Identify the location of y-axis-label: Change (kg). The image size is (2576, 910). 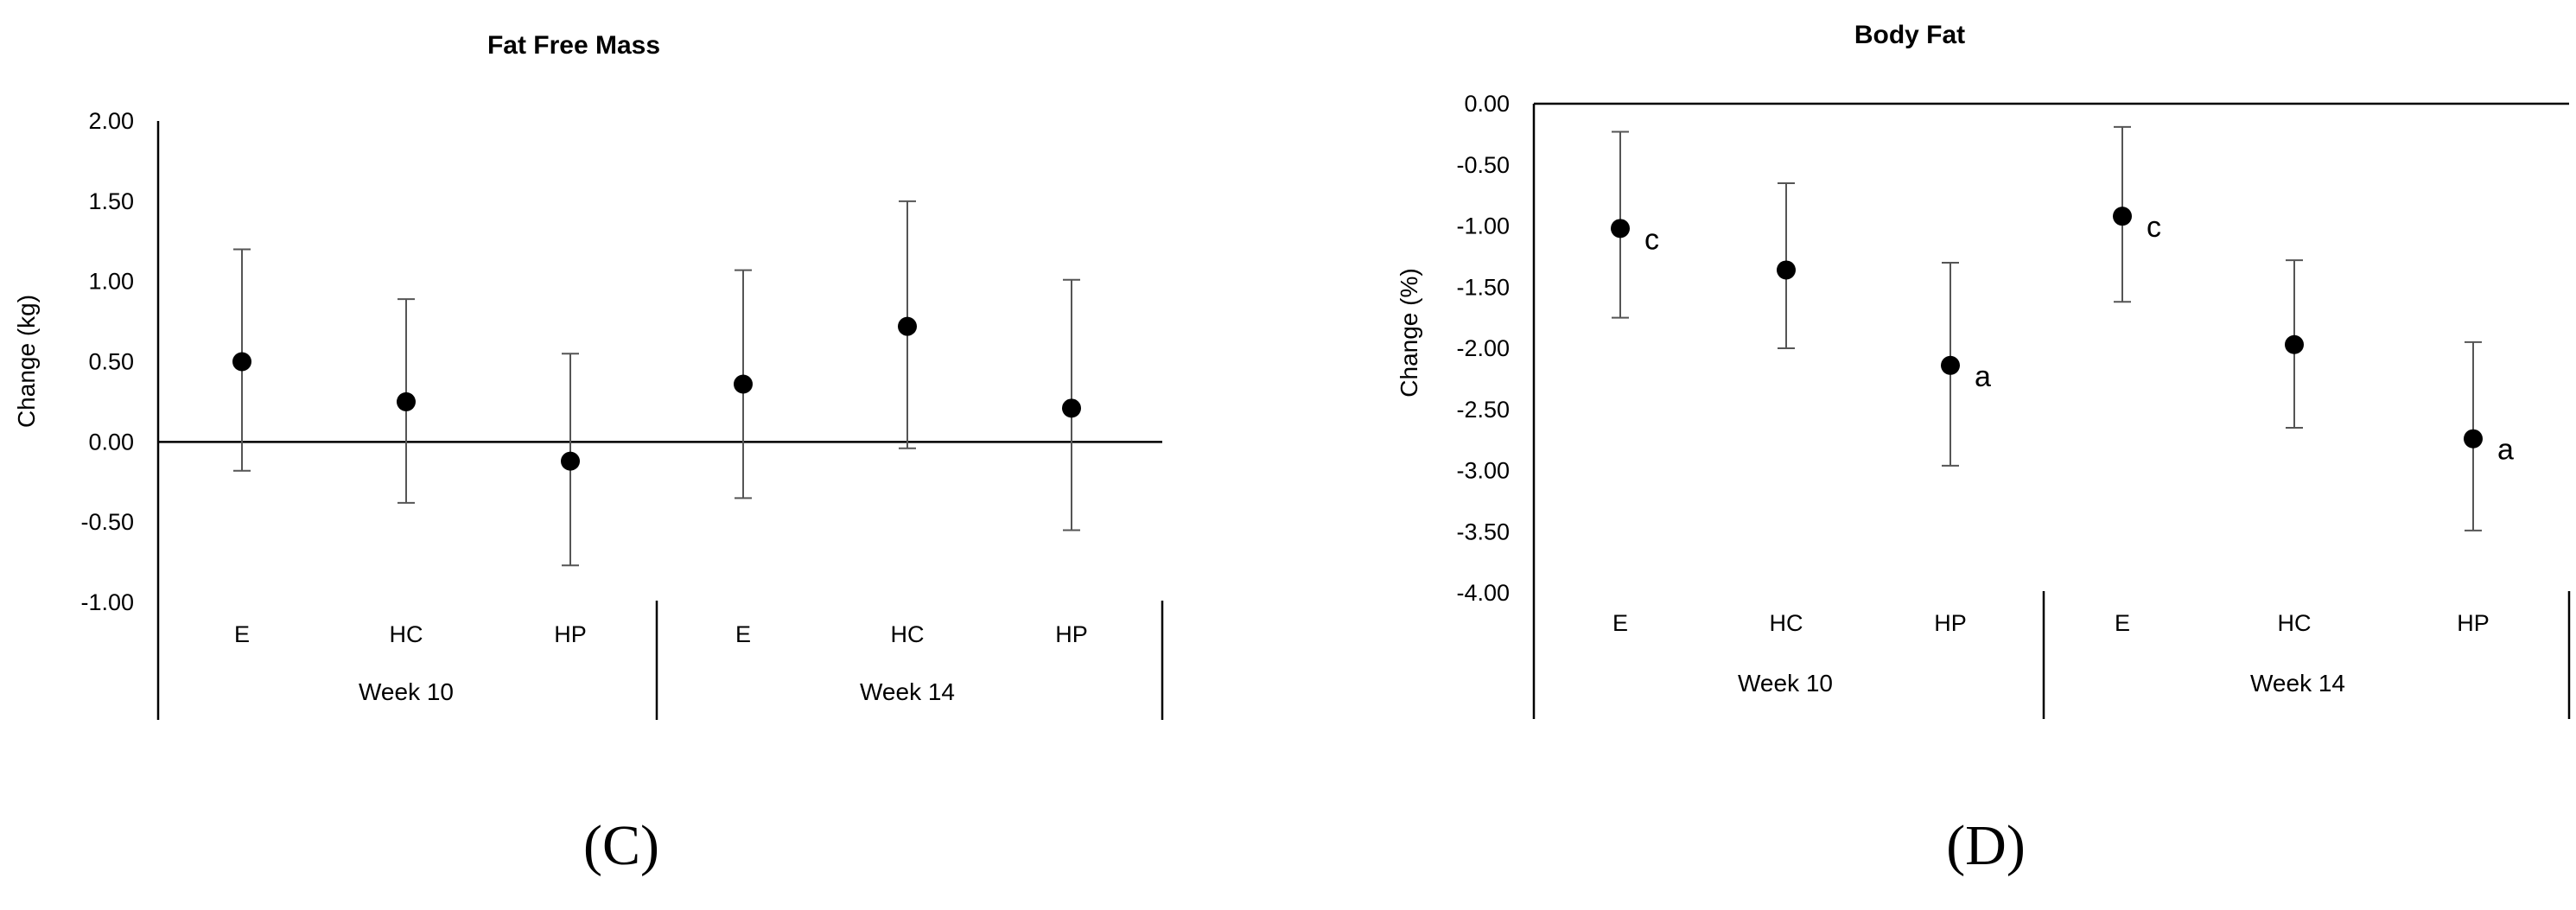
(27, 361).